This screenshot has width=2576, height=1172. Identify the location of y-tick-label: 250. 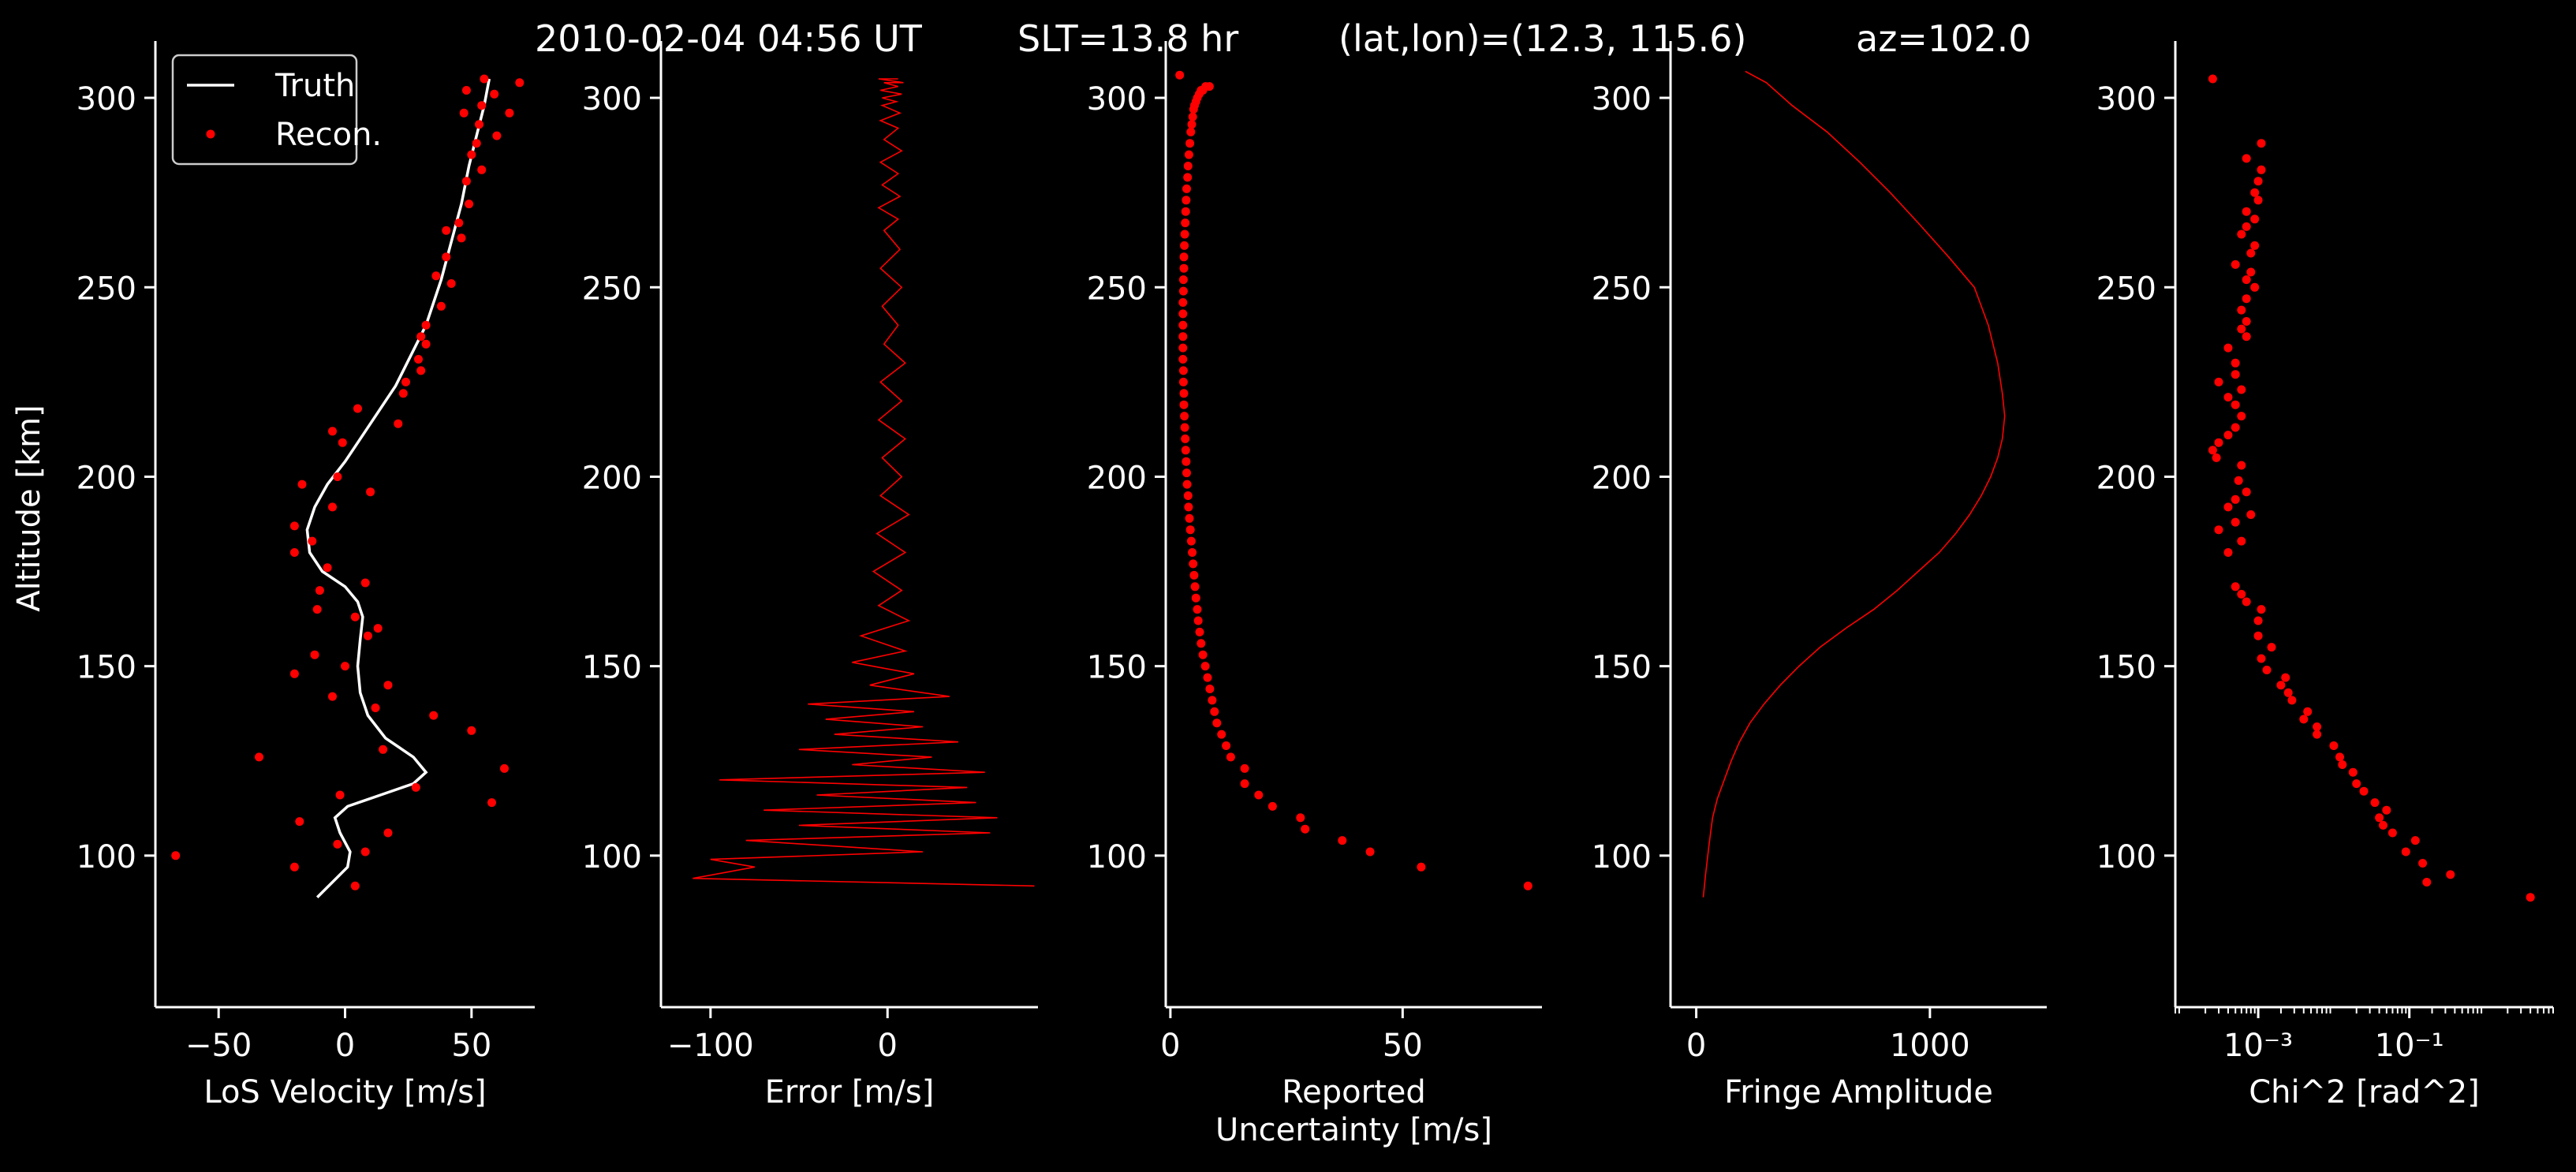
(2126, 289).